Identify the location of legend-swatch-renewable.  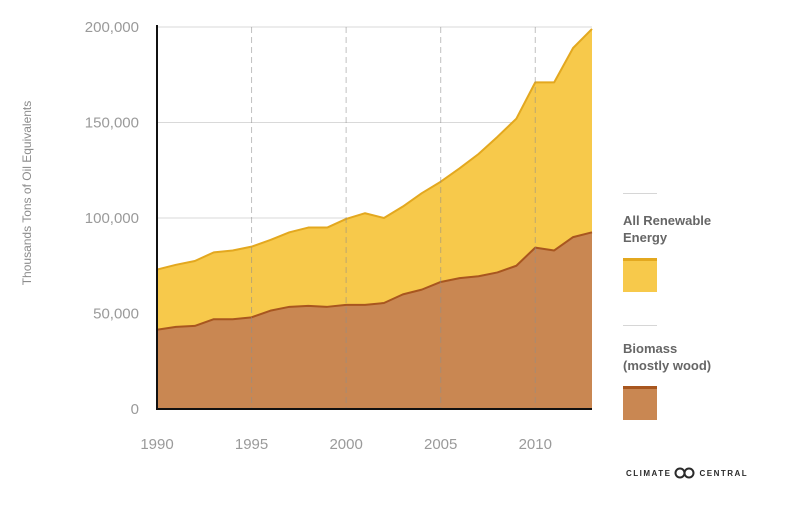
(640, 275).